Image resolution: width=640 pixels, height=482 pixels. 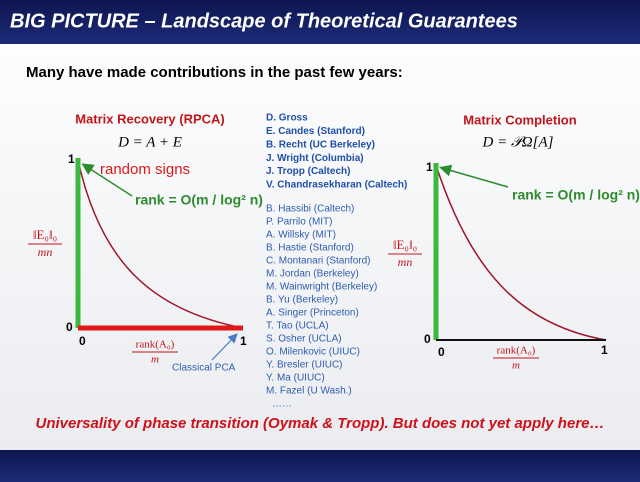 I want to click on contributor: B. Yu (Berkeley), so click(x=302, y=300).